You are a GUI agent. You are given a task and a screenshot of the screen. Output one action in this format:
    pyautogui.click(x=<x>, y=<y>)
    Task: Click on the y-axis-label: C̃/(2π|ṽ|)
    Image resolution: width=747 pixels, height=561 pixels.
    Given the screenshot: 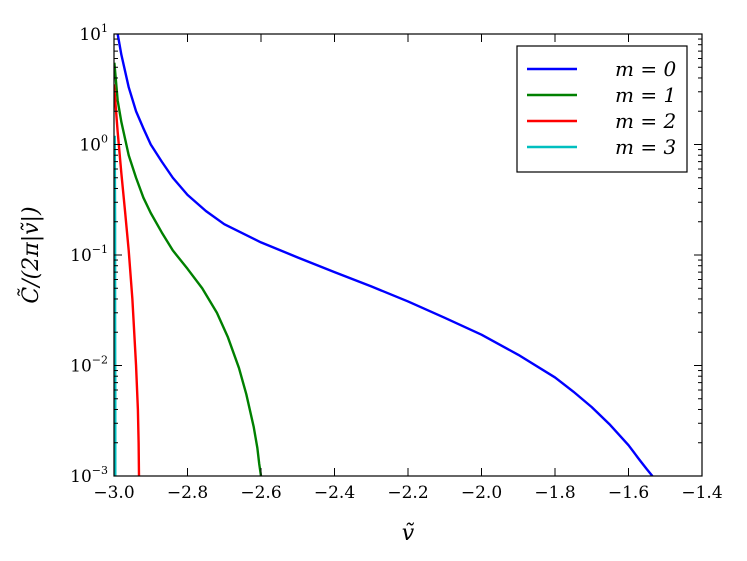 What is the action you would take?
    pyautogui.click(x=31, y=254)
    